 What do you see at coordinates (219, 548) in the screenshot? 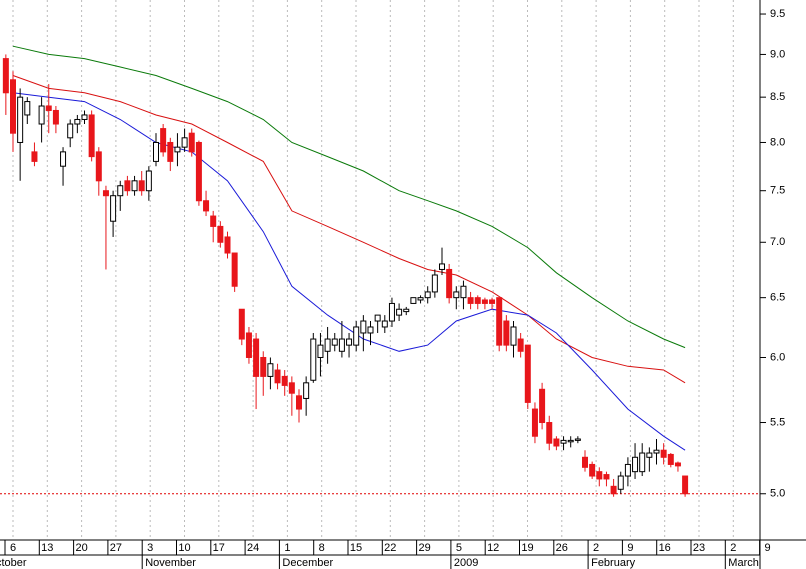
I see `x-tick-label: 17` at bounding box center [219, 548].